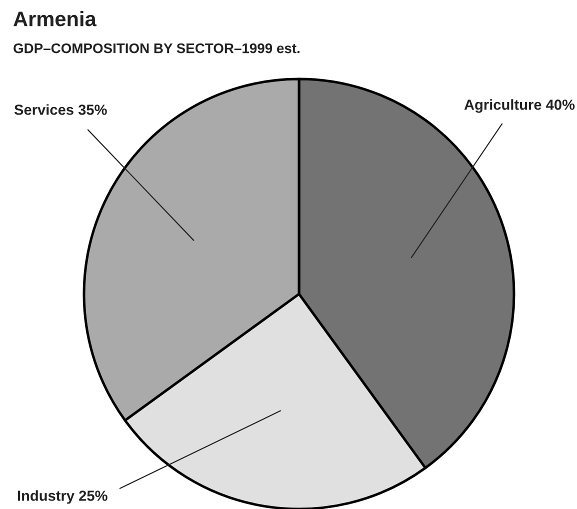 This screenshot has height=509, width=577. Describe the element at coordinates (519, 106) in the screenshot. I see `slice-label: Agriculture 40%` at that location.